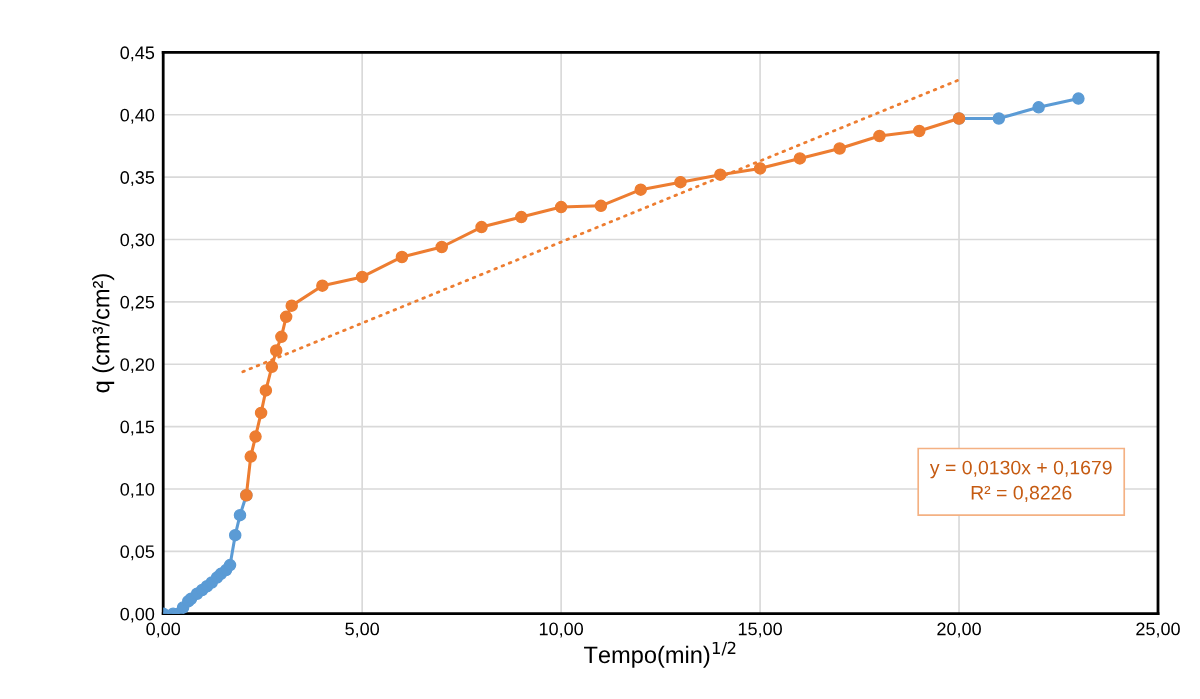 The width and height of the screenshot is (1200, 699). Describe the element at coordinates (561, 630) in the screenshot. I see `x-tick-label: 10,00` at that location.